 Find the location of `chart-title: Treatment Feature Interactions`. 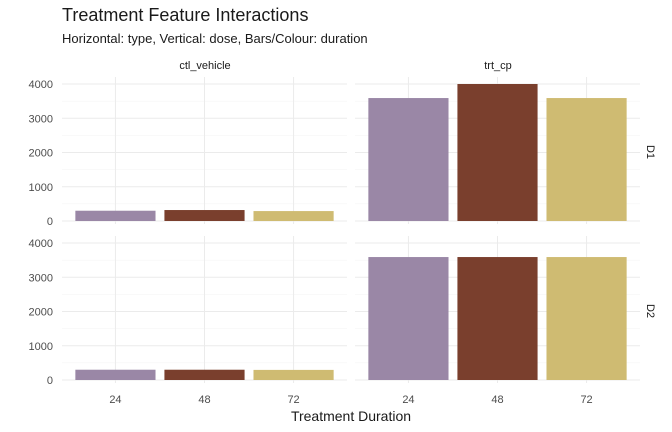

chart-title: Treatment Feature Interactions is located at coordinates (185, 15).